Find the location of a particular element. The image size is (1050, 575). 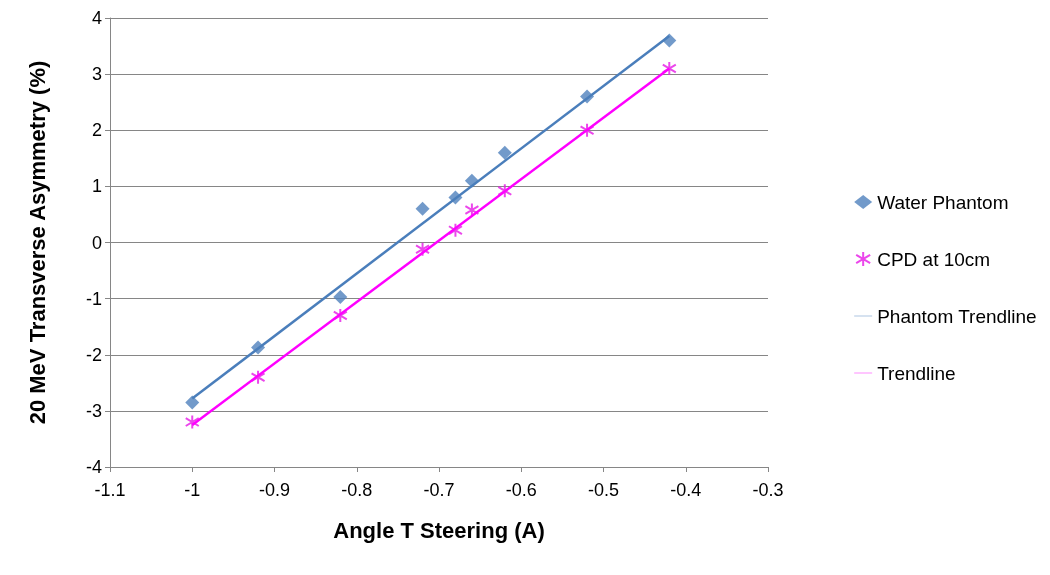

y-tick-label: 3 is located at coordinates (96, 74).